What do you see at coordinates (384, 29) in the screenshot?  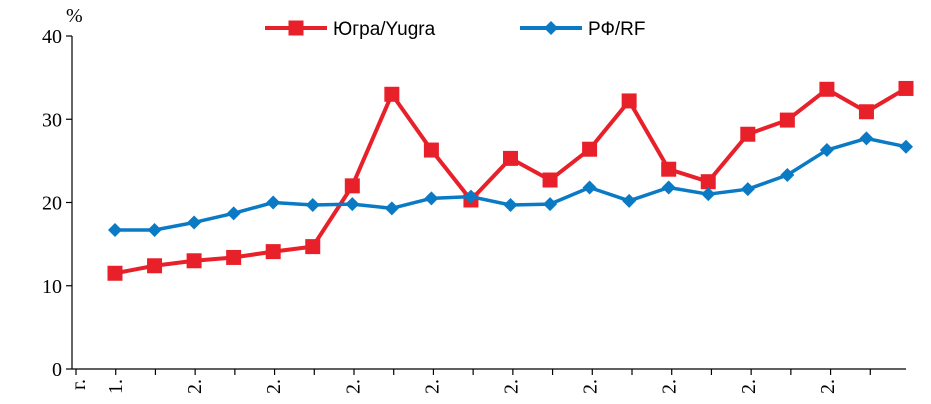 I see `legend-label: Югра/Yugra` at bounding box center [384, 29].